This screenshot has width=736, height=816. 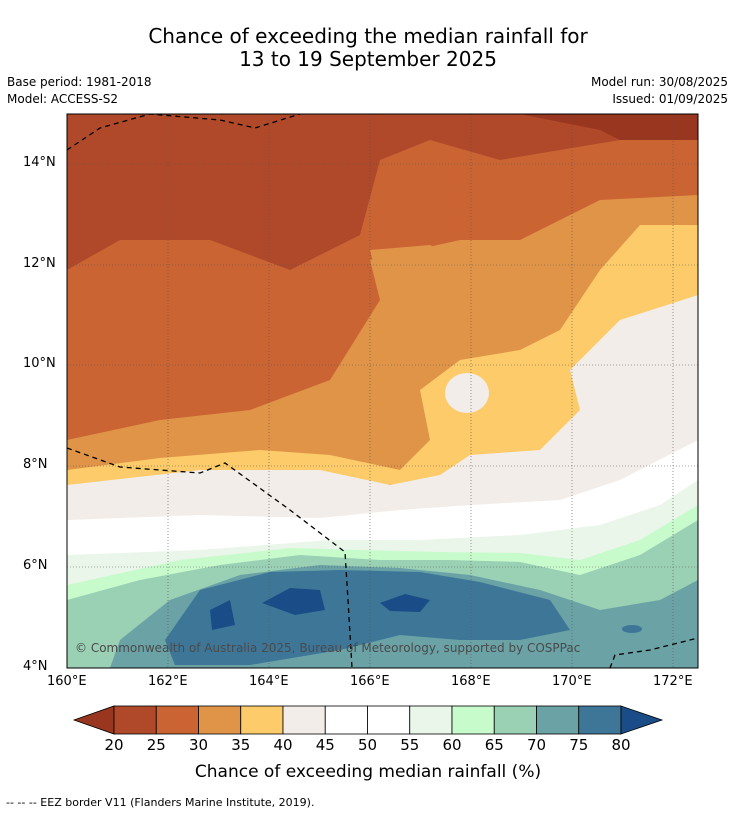 I want to click on lat-tick-label: 14°N, so click(x=39, y=162).